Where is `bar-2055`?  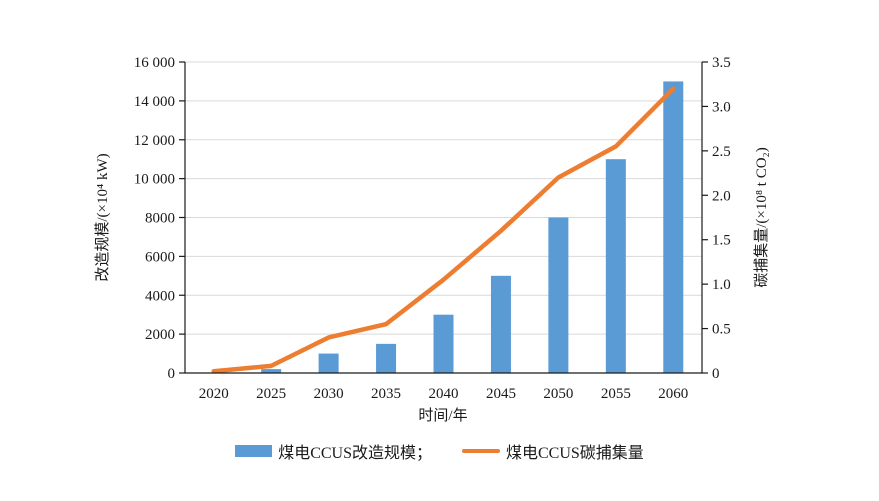 bar-2055 is located at coordinates (615, 266).